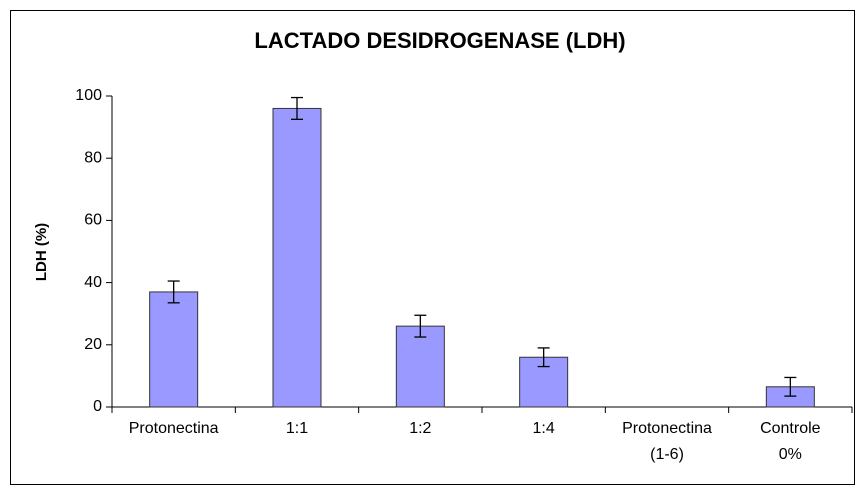 The image size is (867, 490). Describe the element at coordinates (790, 454) in the screenshot. I see `x-tick-label: 0%` at that location.